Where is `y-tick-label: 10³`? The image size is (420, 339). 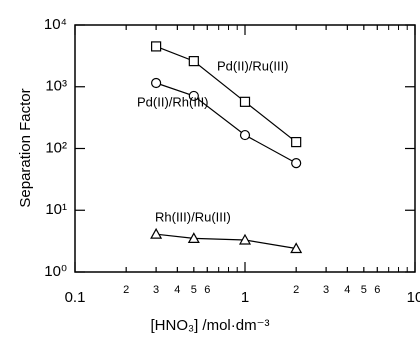 y-tick-label: 10³ is located at coordinates (56, 86).